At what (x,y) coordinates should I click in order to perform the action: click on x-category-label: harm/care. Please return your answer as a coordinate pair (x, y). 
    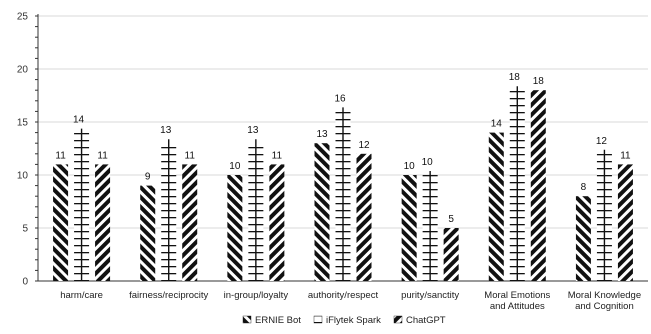
    Looking at the image, I should click on (81, 295).